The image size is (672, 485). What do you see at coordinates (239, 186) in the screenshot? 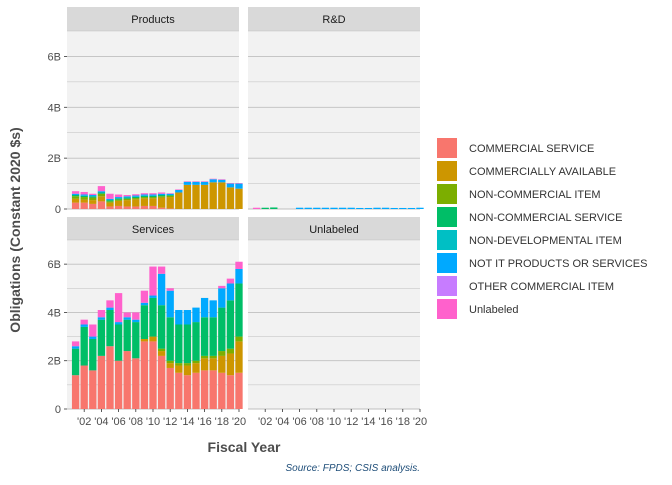
I see `bar-products-2020-not-it-products-or-services` at bounding box center [239, 186].